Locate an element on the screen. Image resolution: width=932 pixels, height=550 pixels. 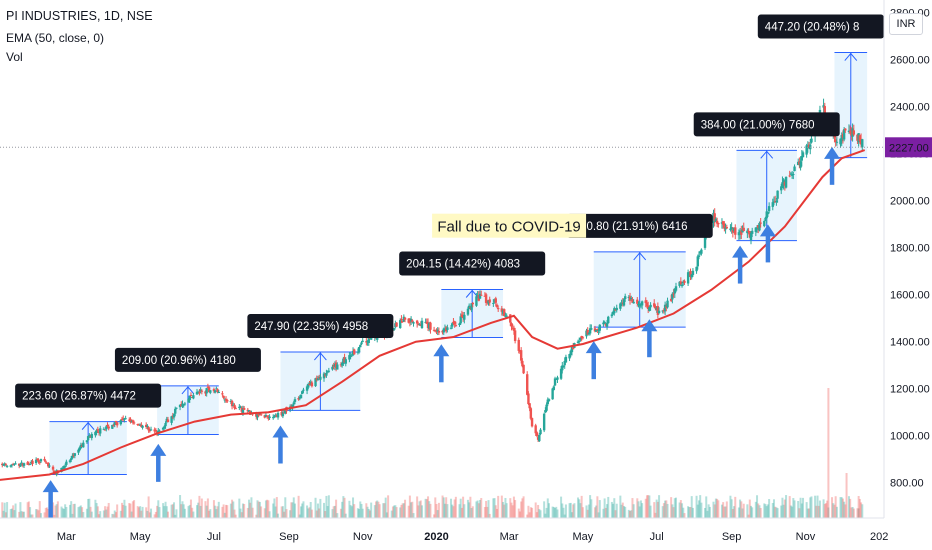
currency-badge: INR is located at coordinates (906, 24).